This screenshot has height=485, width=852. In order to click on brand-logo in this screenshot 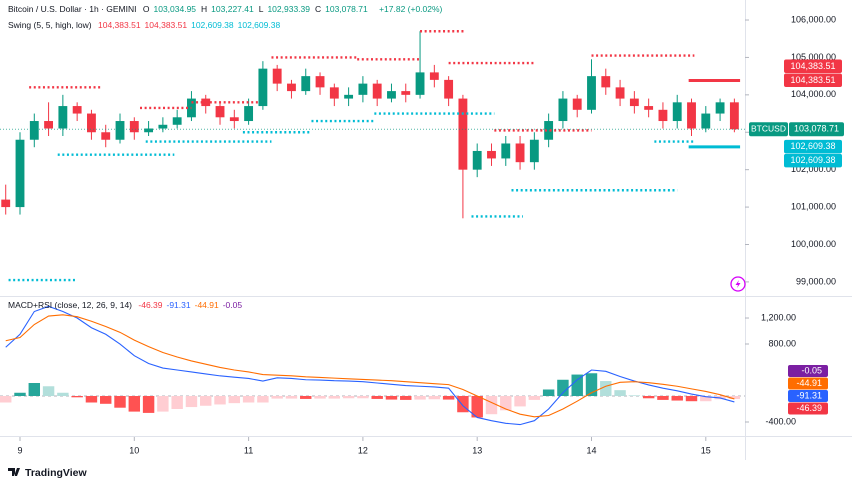, I will do `click(14, 472)`.